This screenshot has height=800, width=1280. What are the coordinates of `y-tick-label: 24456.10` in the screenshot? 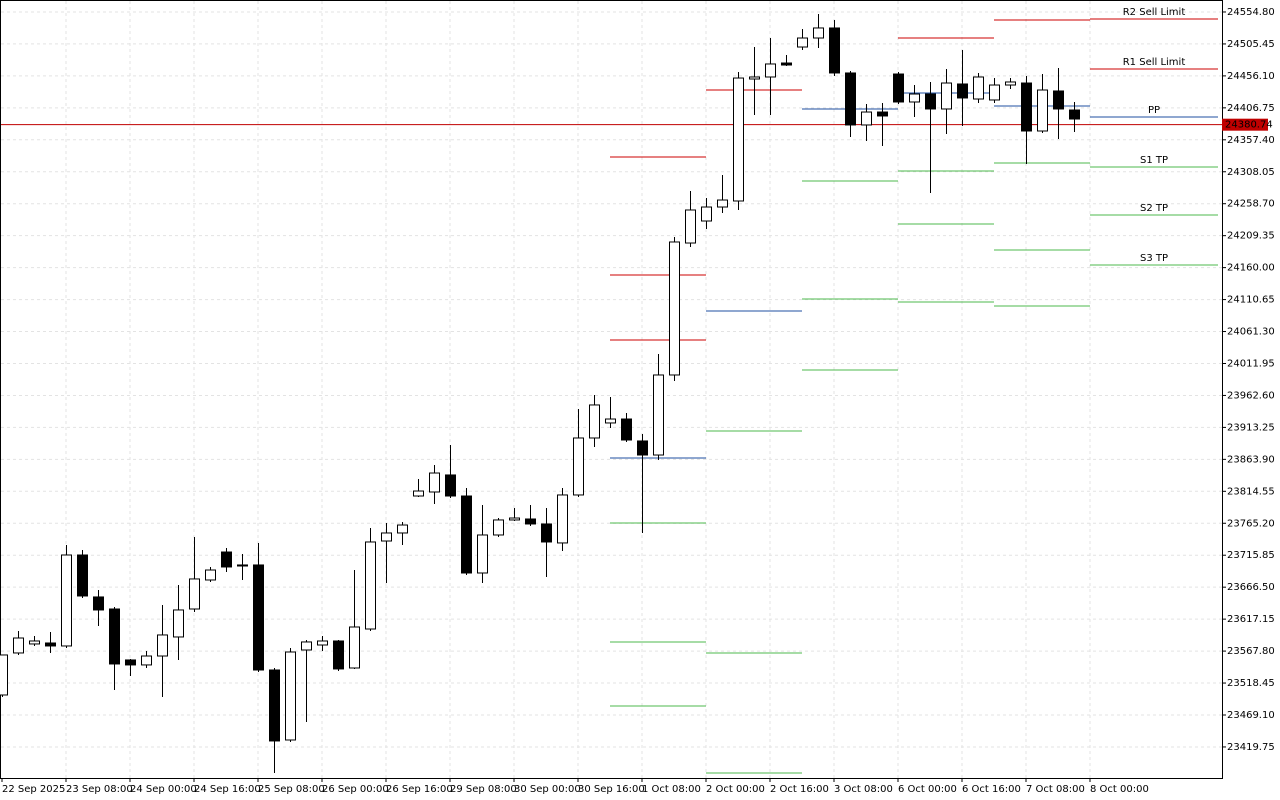 It's located at (1251, 76).